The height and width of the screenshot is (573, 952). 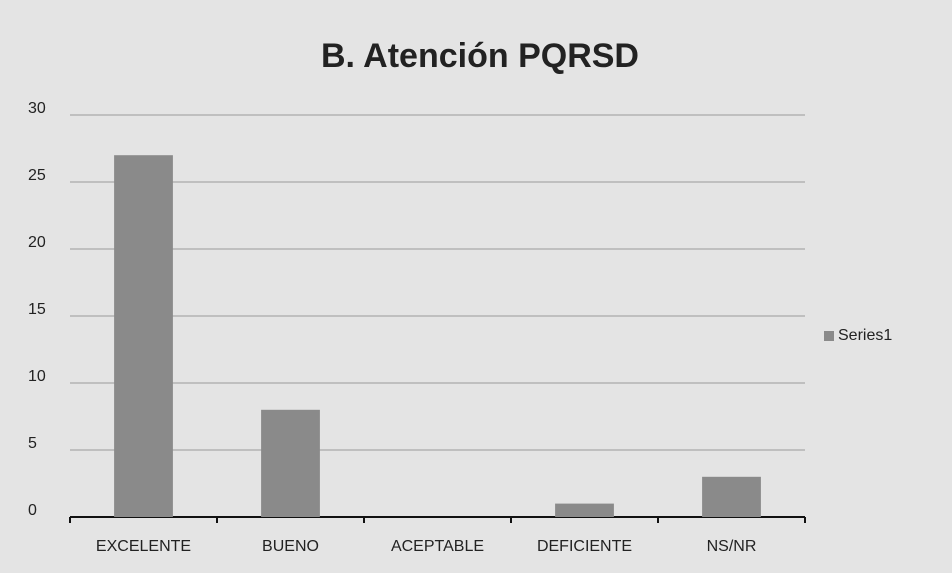 I want to click on x-tick-label: ACEPTABLE, so click(x=437, y=546).